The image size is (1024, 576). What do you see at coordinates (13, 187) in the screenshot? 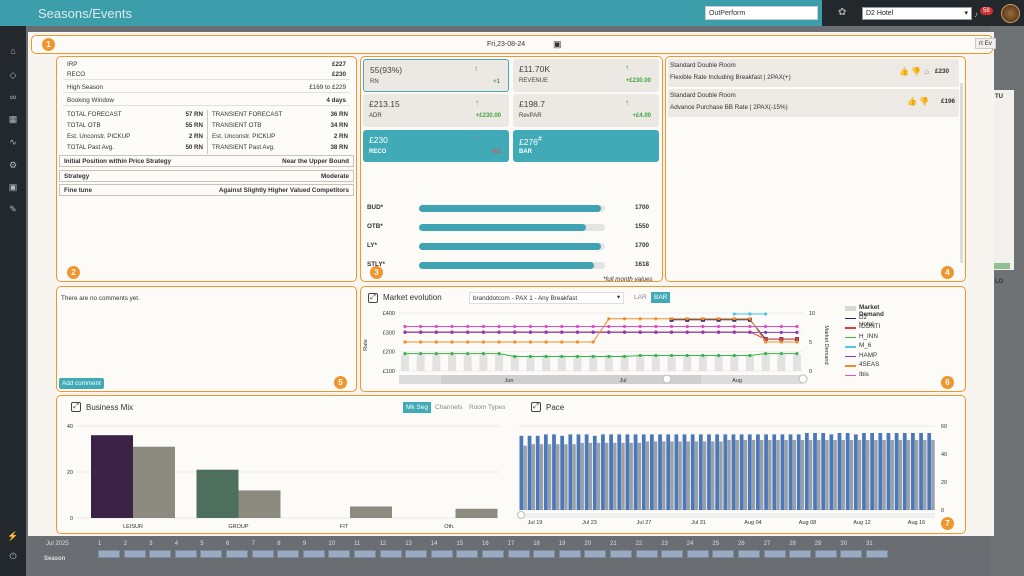
I see `image-icon: ▣` at bounding box center [13, 187].